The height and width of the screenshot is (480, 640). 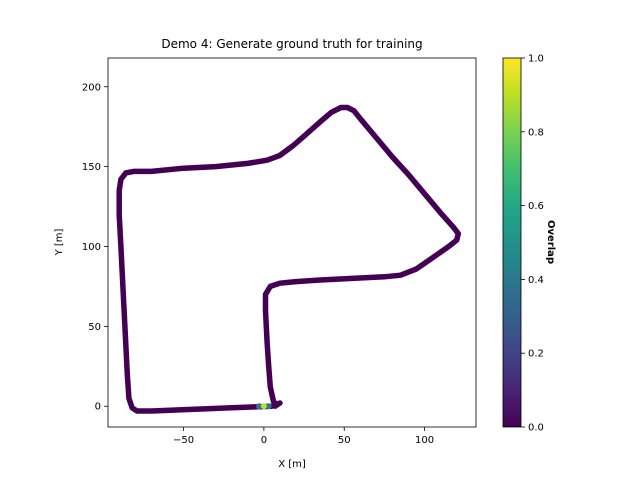 I want to click on y-tick-label: 0, so click(x=98, y=407).